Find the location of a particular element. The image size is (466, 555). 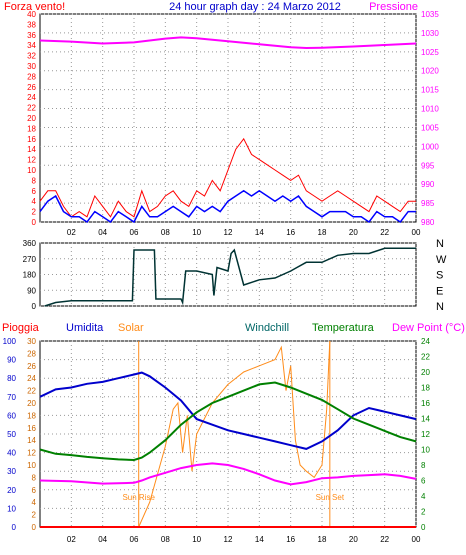

pressure-tick-label: 1010 is located at coordinates (430, 109).